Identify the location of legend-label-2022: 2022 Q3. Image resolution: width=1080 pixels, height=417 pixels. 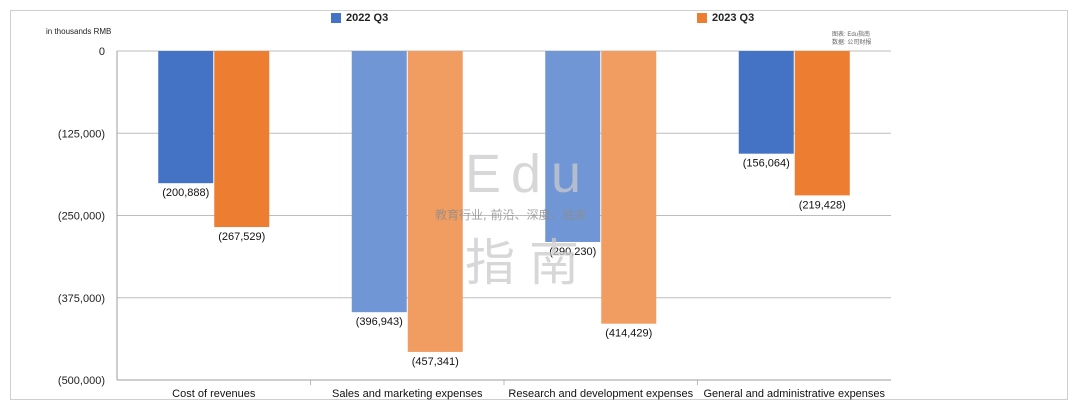
(367, 18).